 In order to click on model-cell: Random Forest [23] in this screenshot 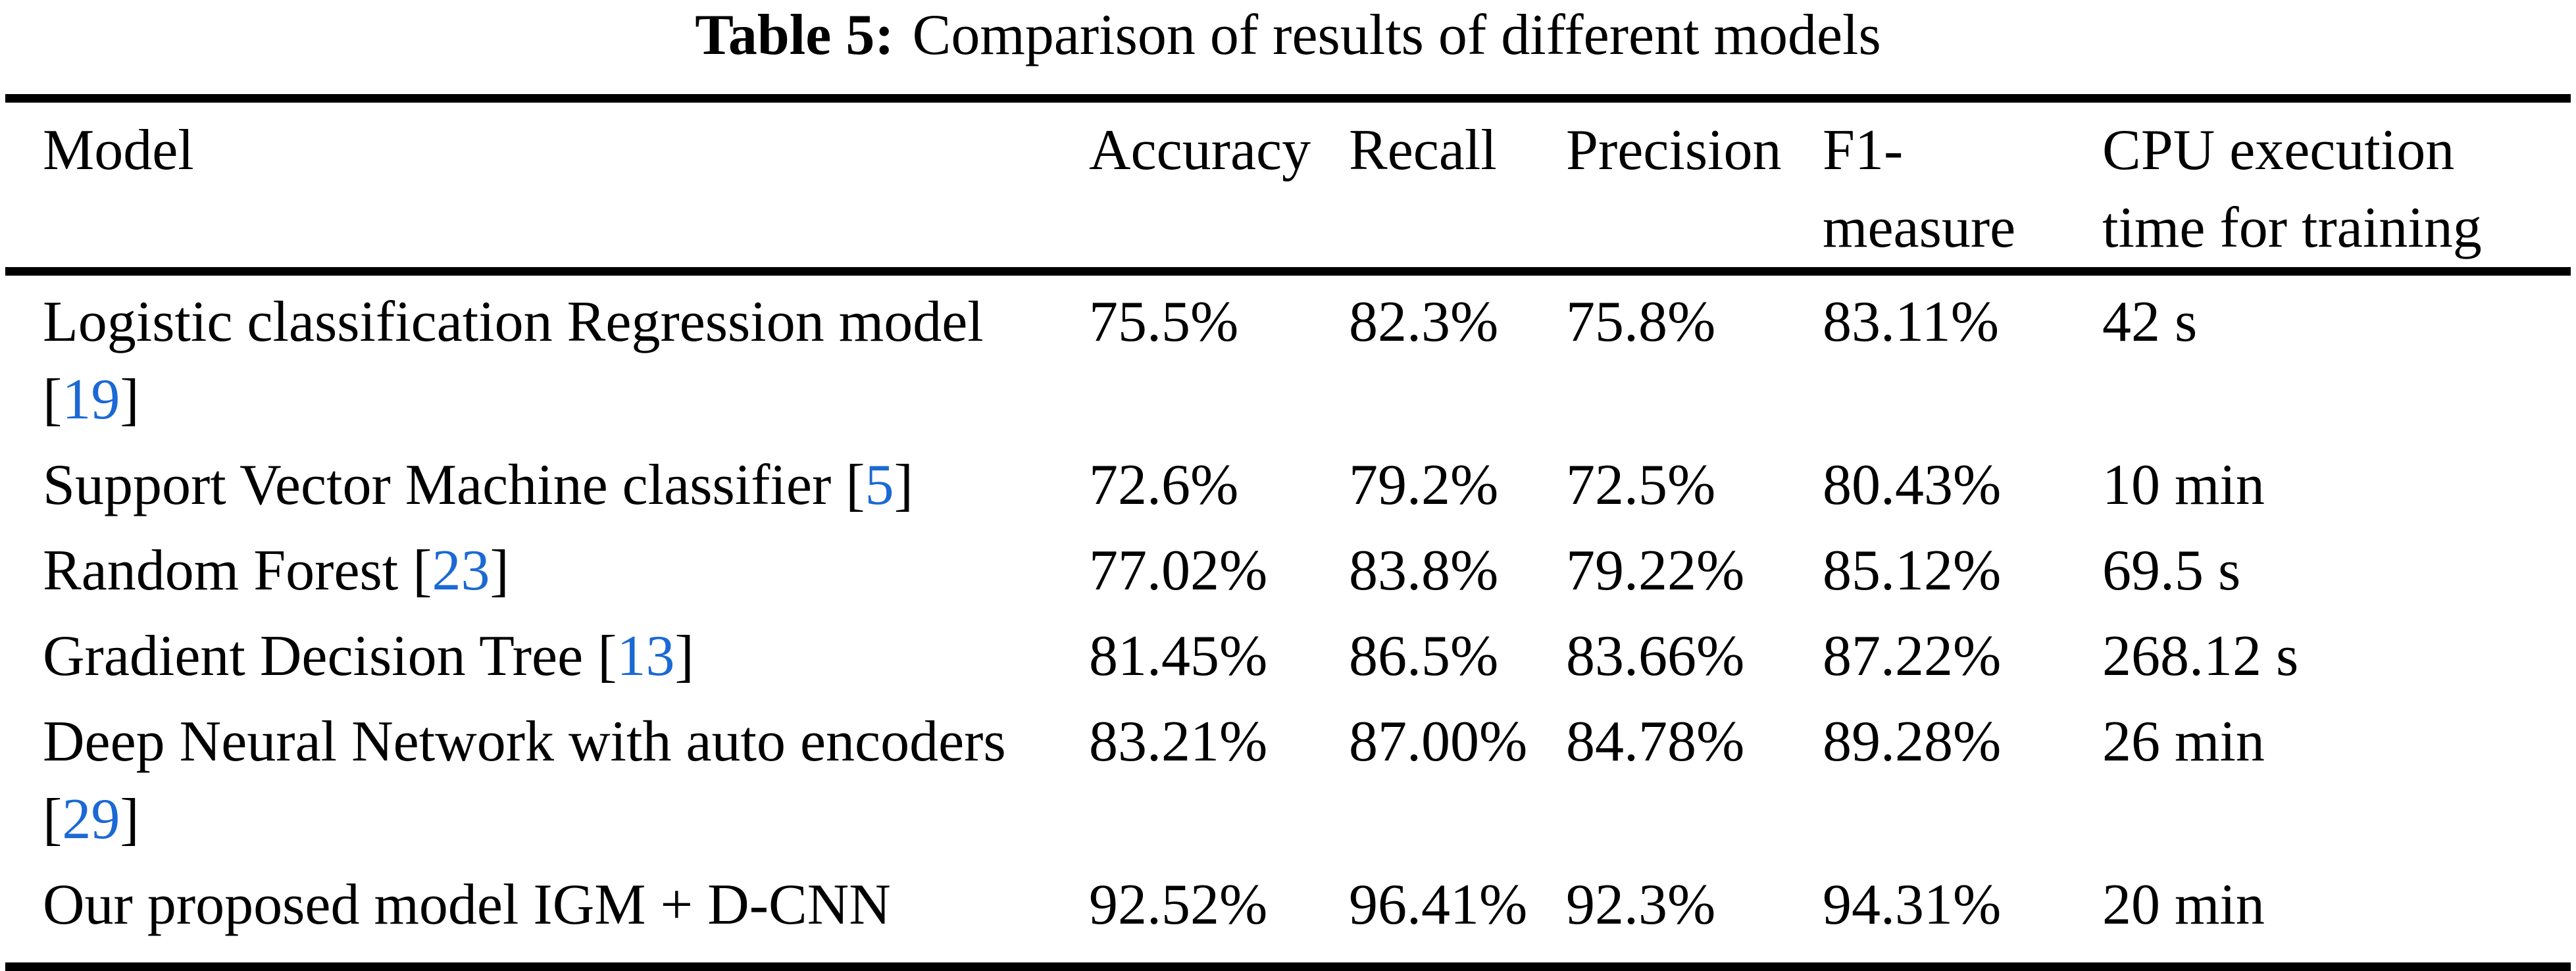, I will do `click(547, 567)`.